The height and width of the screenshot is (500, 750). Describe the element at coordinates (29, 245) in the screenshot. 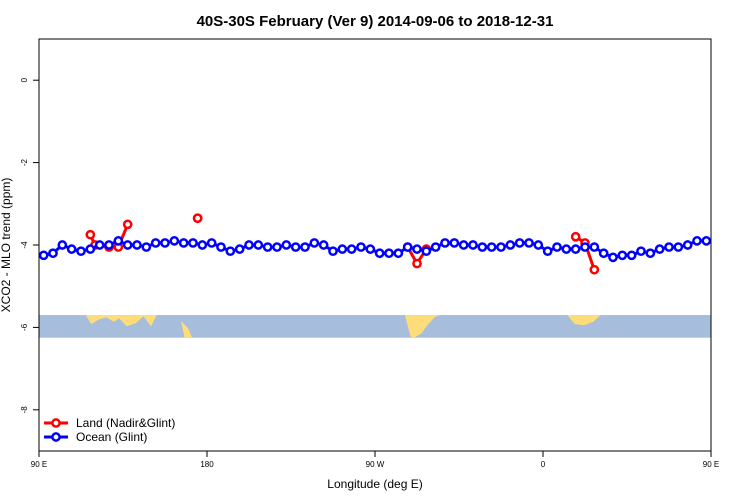

I see `y-axis: 0 -2 -4 -6 -8` at that location.